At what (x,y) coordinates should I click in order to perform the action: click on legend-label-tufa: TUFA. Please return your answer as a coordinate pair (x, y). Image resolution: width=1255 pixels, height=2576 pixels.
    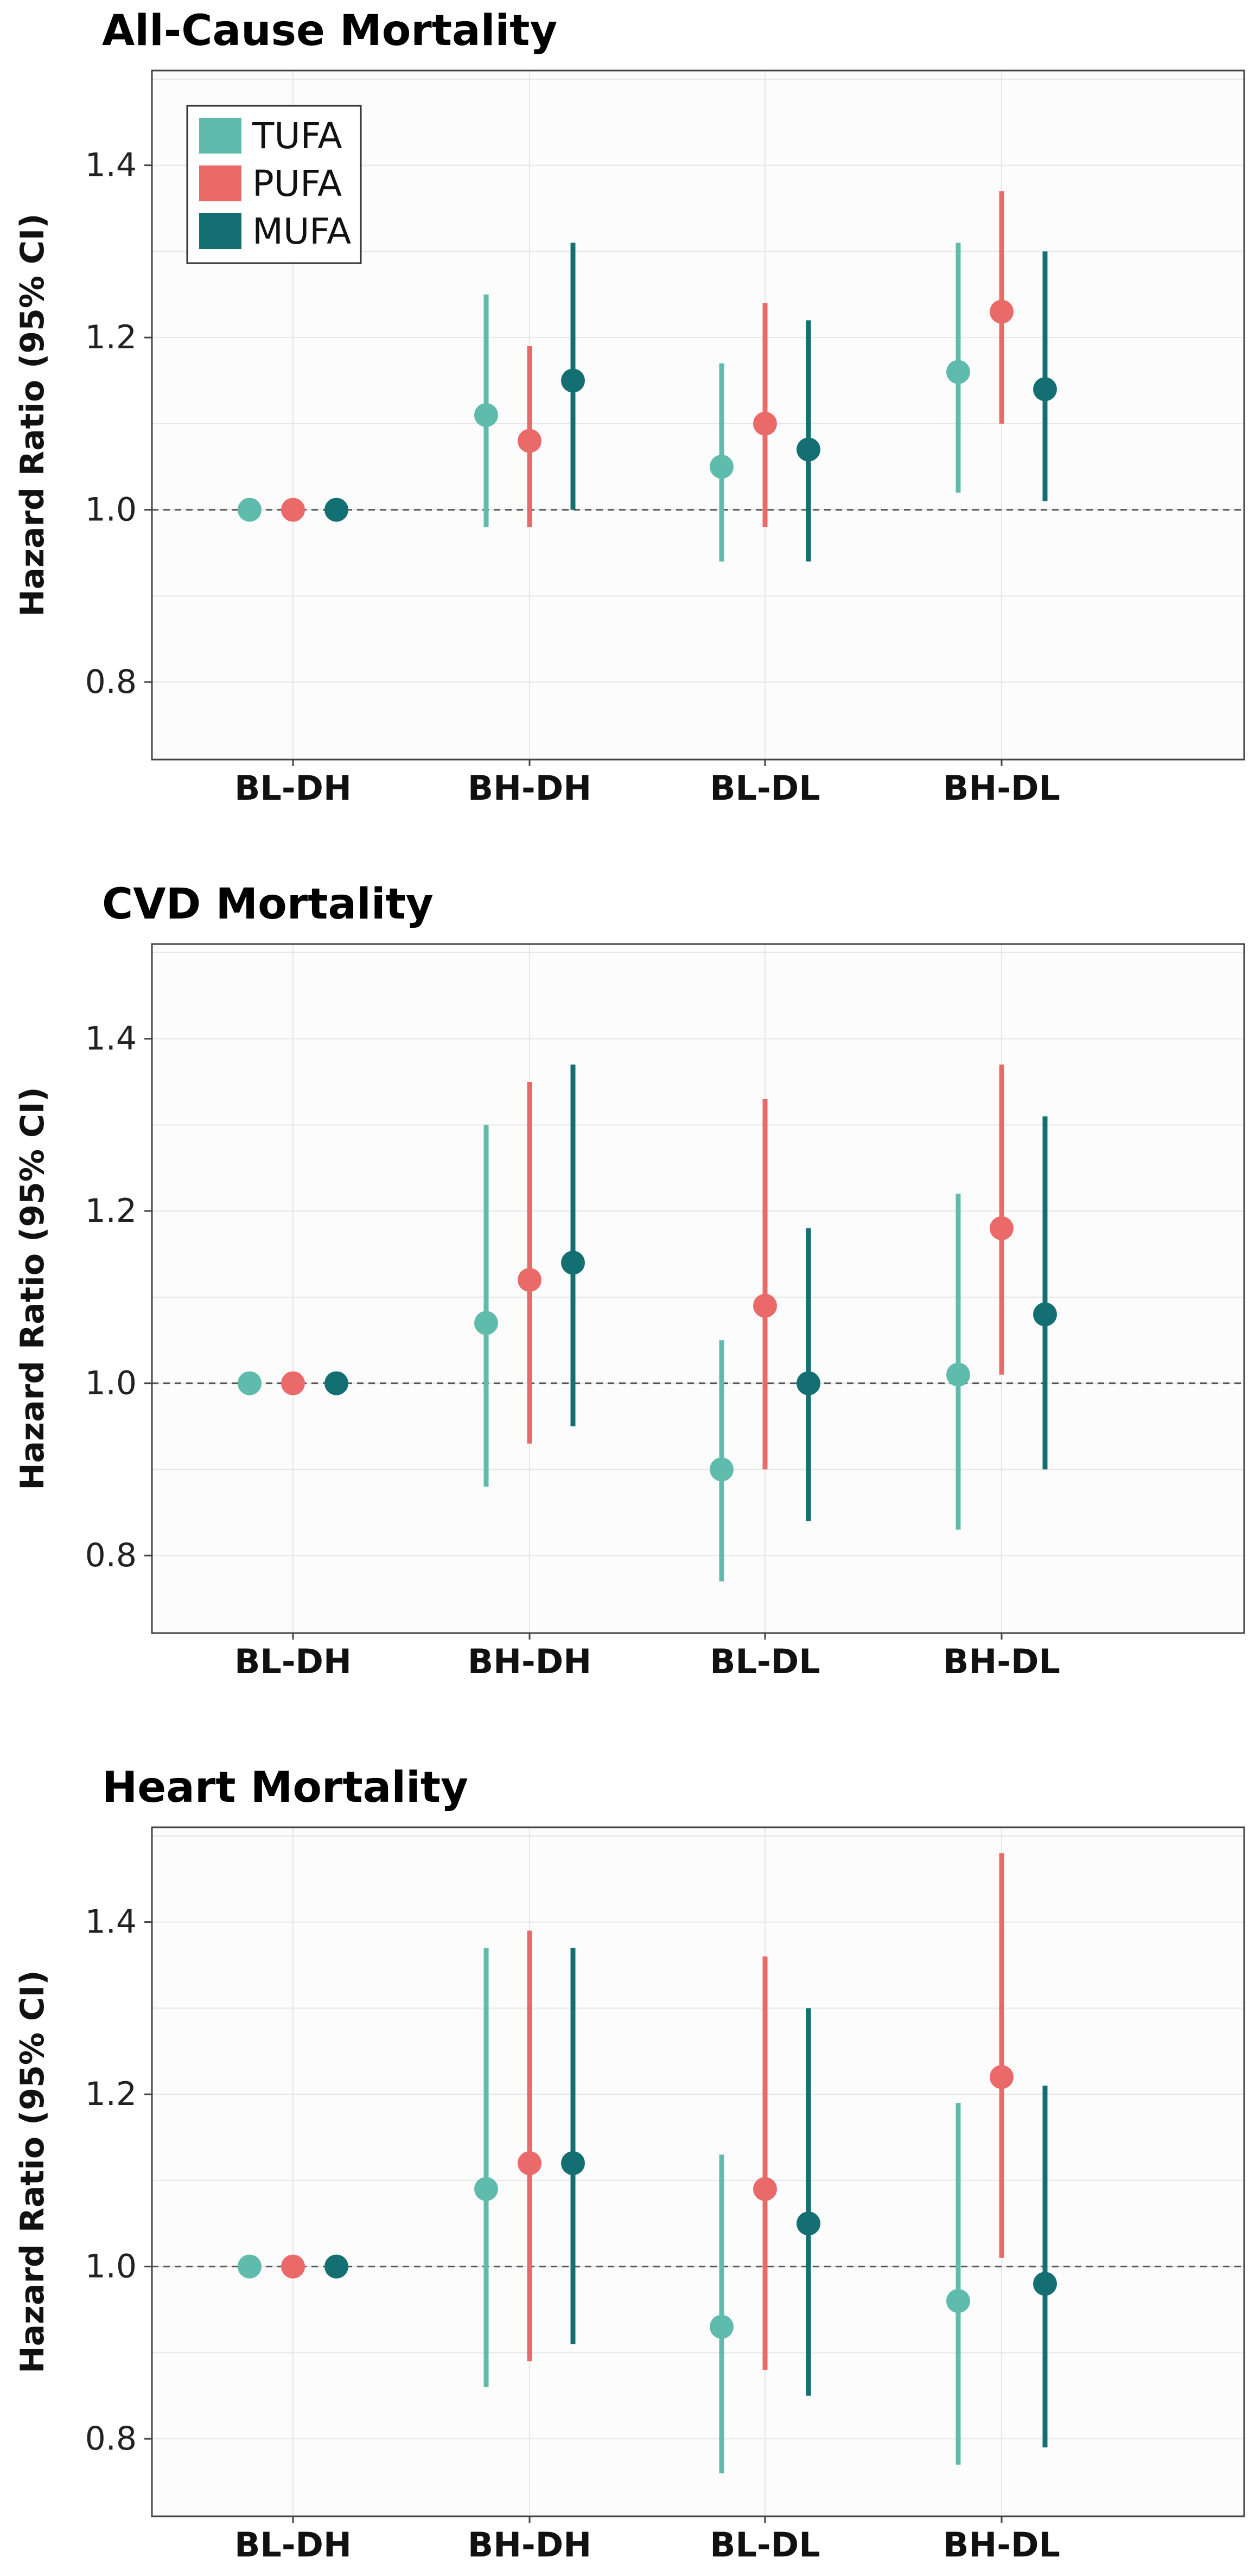
    Looking at the image, I should click on (297, 136).